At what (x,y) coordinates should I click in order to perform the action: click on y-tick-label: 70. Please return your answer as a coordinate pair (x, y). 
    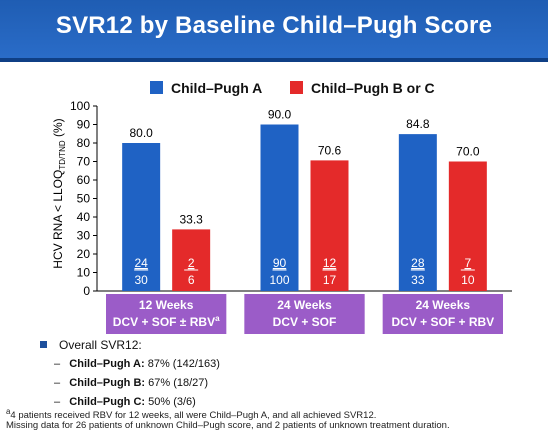
    Looking at the image, I should click on (84, 162).